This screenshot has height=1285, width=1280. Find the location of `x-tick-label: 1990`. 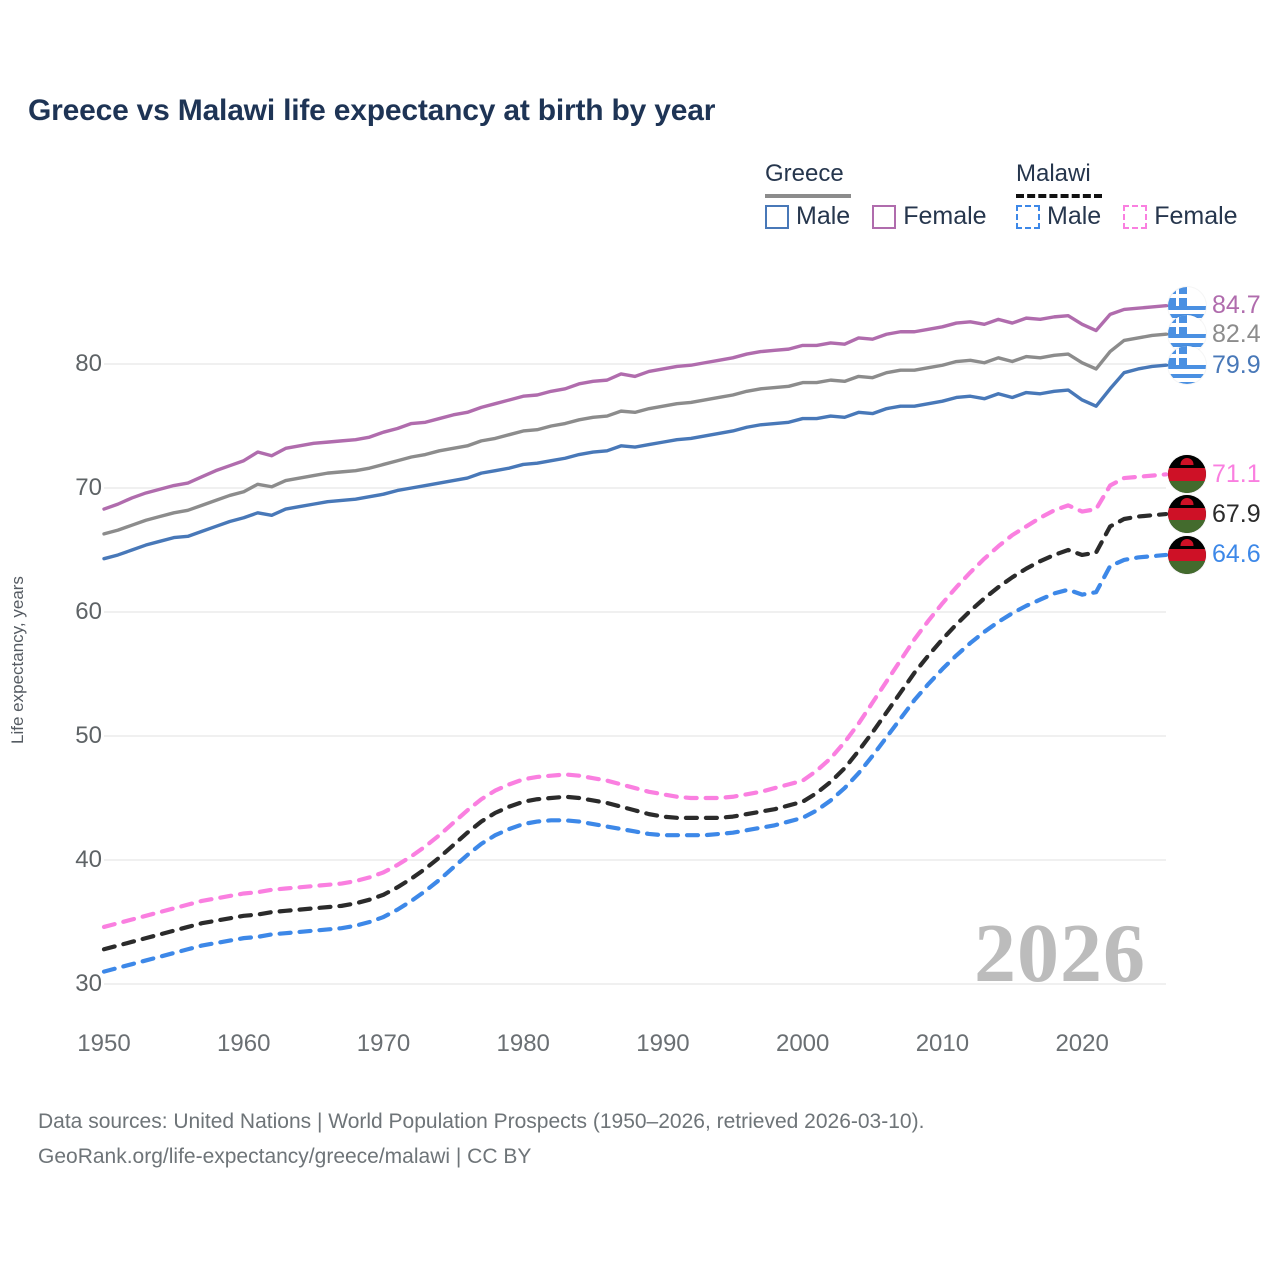

x-tick-label: 1990 is located at coordinates (663, 1043).